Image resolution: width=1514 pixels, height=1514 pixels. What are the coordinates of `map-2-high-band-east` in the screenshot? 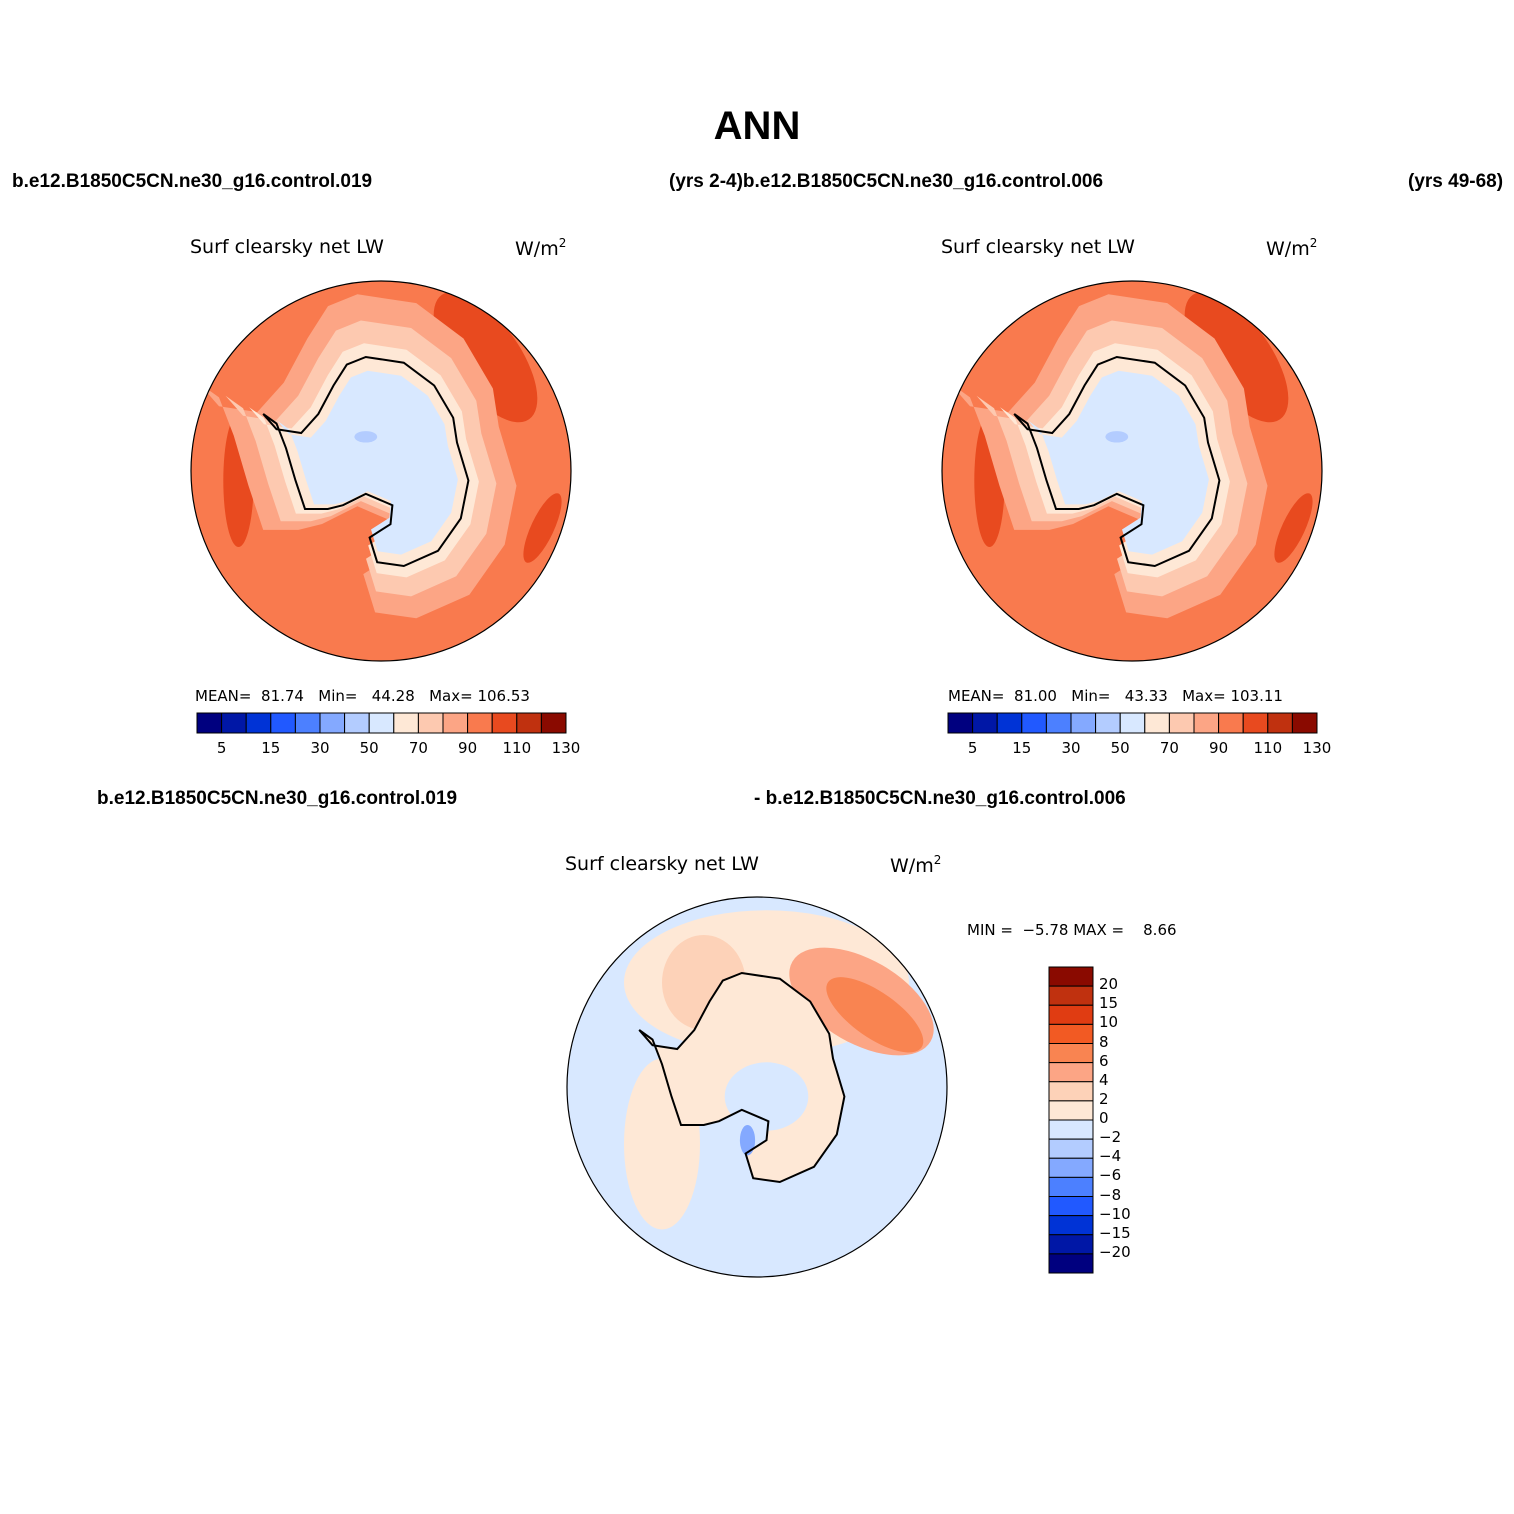 It's located at (1293, 528).